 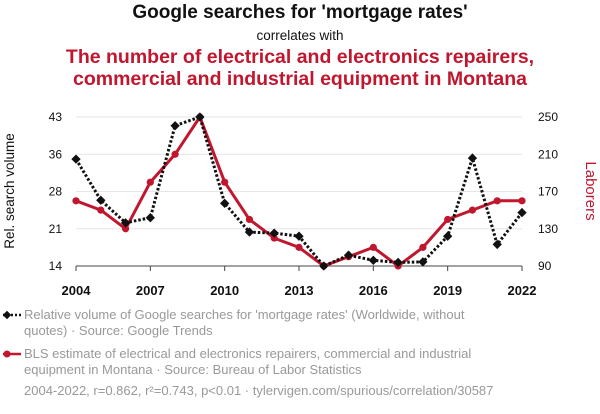 What do you see at coordinates (324, 266) in the screenshot?
I see `series-1-point-2014` at bounding box center [324, 266].